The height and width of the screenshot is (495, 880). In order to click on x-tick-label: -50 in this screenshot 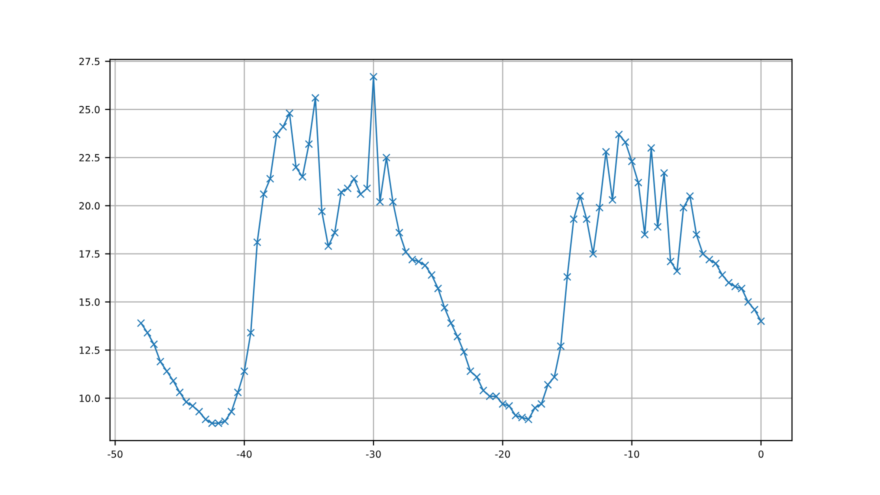, I will do `click(115, 454)`.